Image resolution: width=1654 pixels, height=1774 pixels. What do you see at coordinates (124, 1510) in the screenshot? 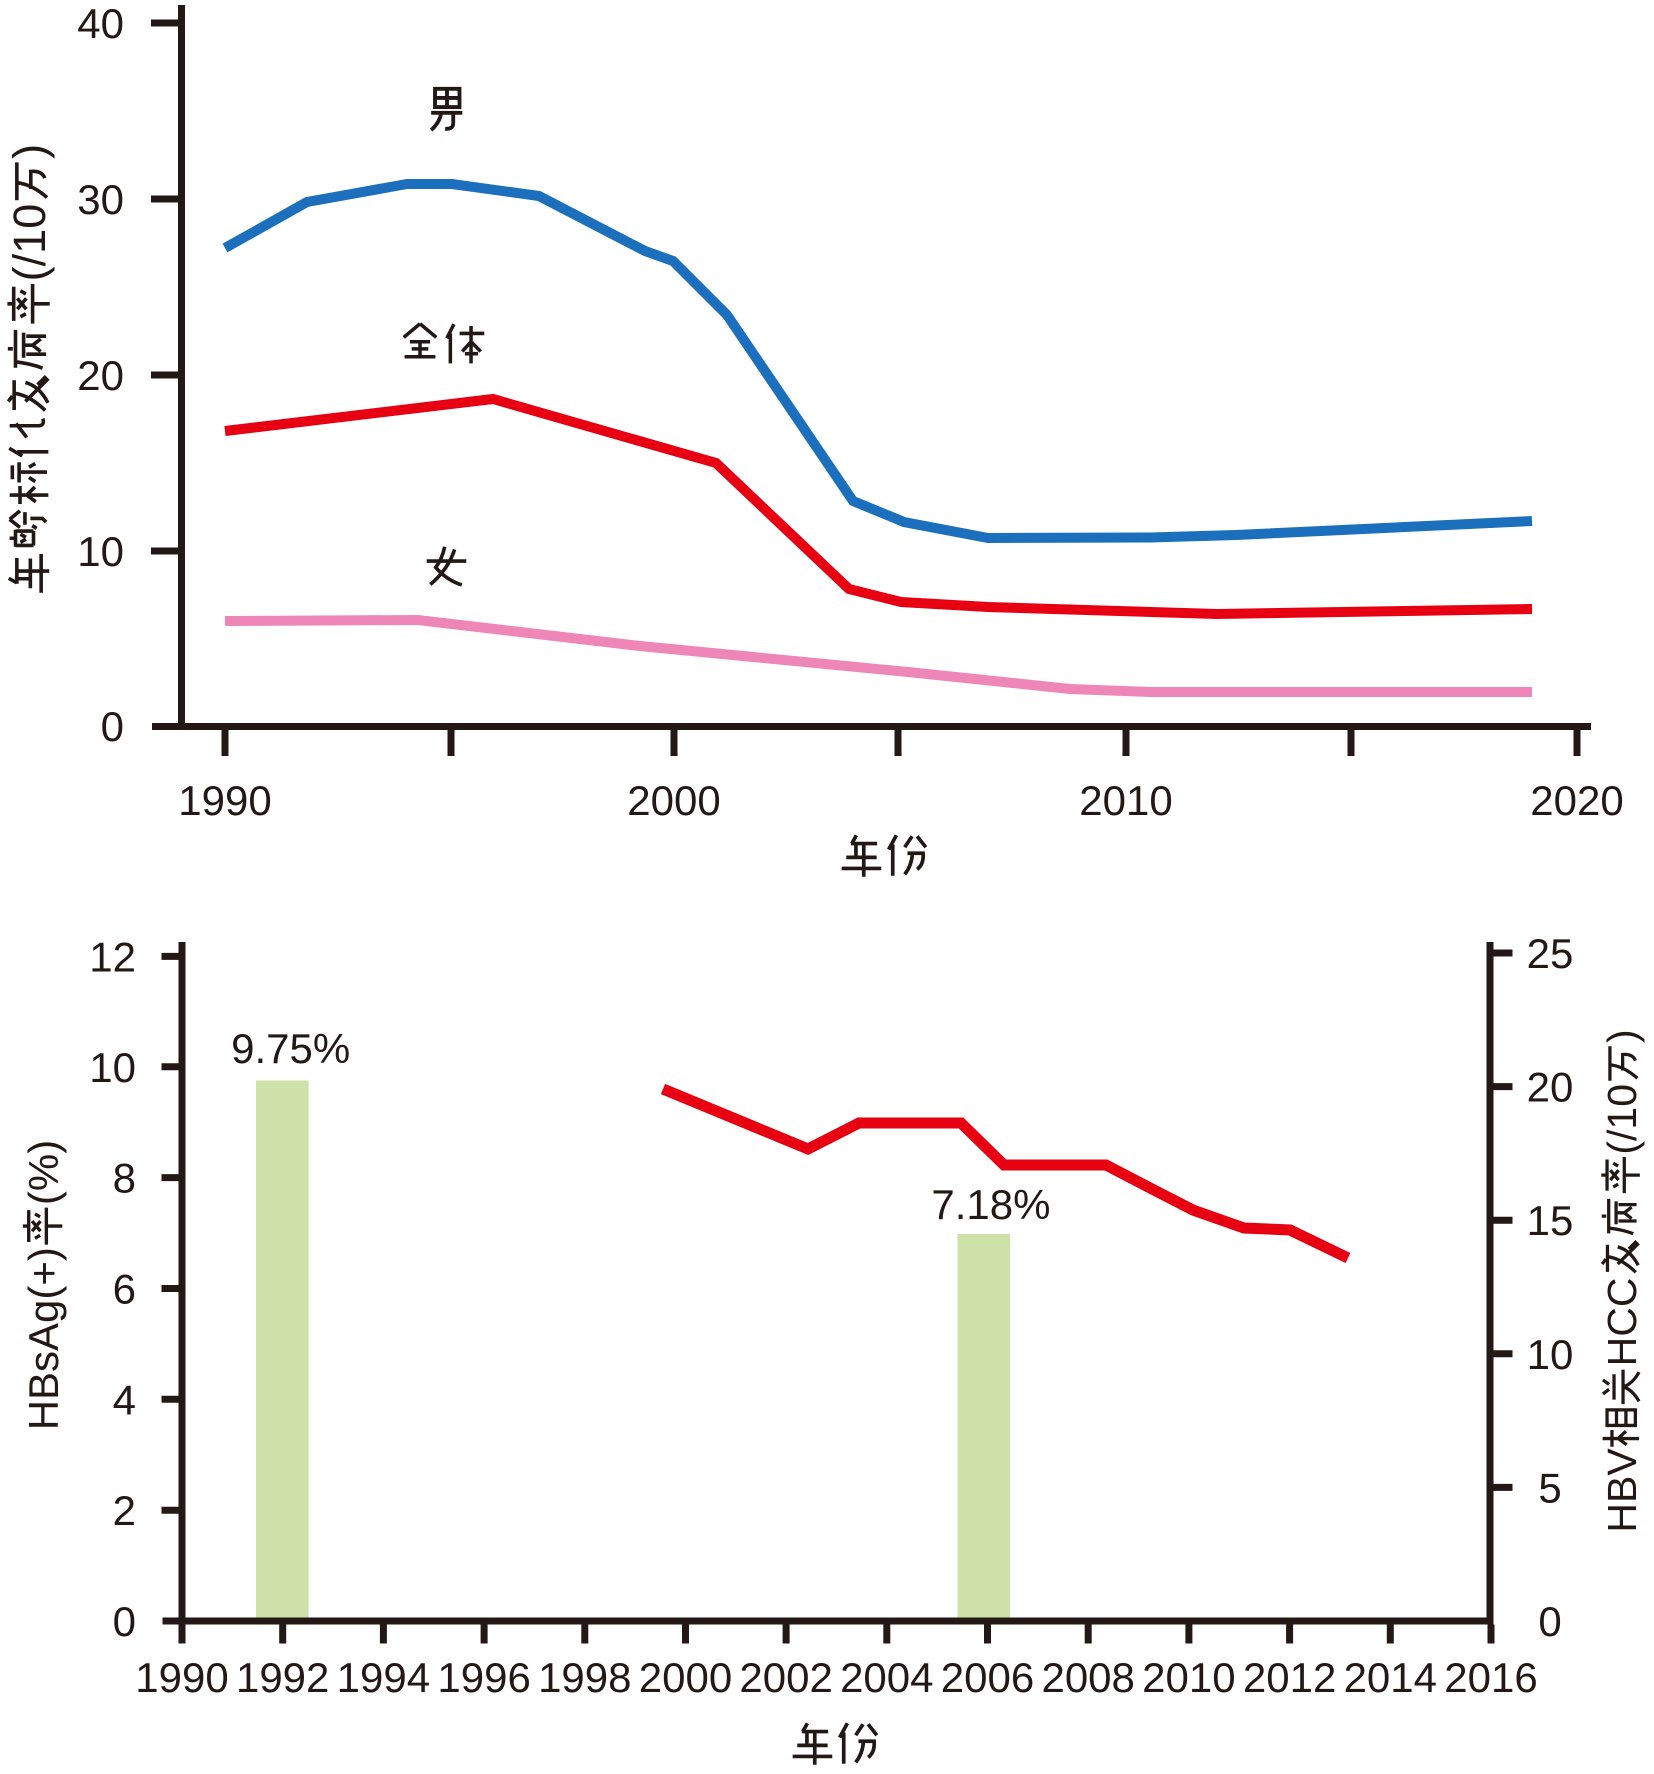
I see `svg-text: 2` at bounding box center [124, 1510].